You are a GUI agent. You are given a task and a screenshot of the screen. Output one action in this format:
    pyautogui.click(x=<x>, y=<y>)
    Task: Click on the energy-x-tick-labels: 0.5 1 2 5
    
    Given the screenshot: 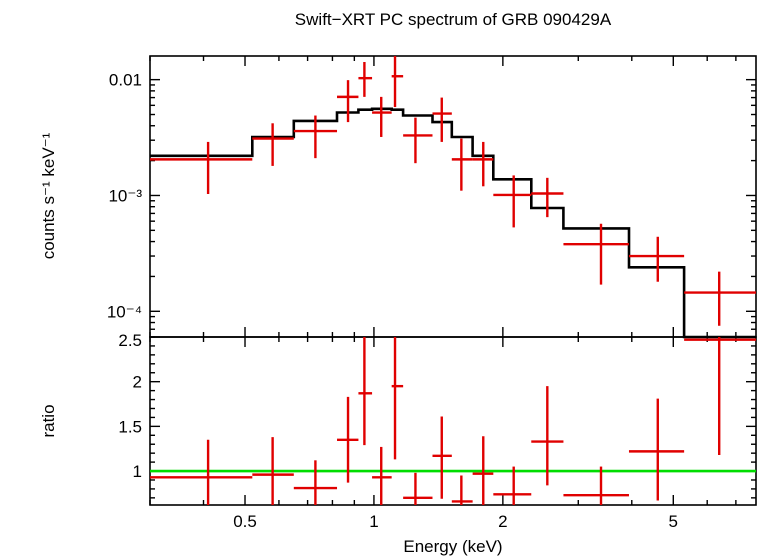 What is the action you would take?
    pyautogui.click(x=455, y=521)
    